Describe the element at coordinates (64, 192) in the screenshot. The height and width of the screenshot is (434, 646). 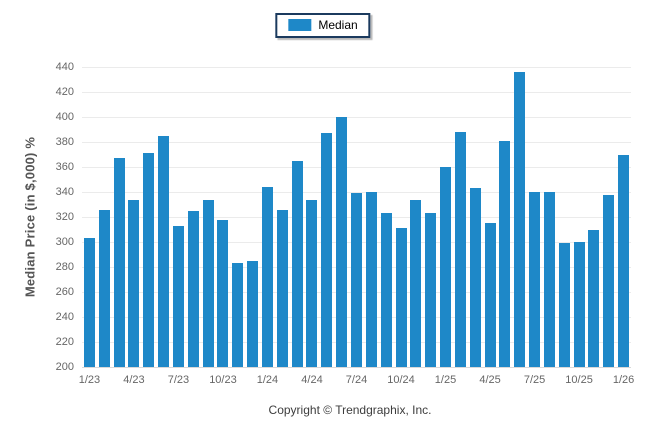
I see `y-tick-label-340: 340` at that location.